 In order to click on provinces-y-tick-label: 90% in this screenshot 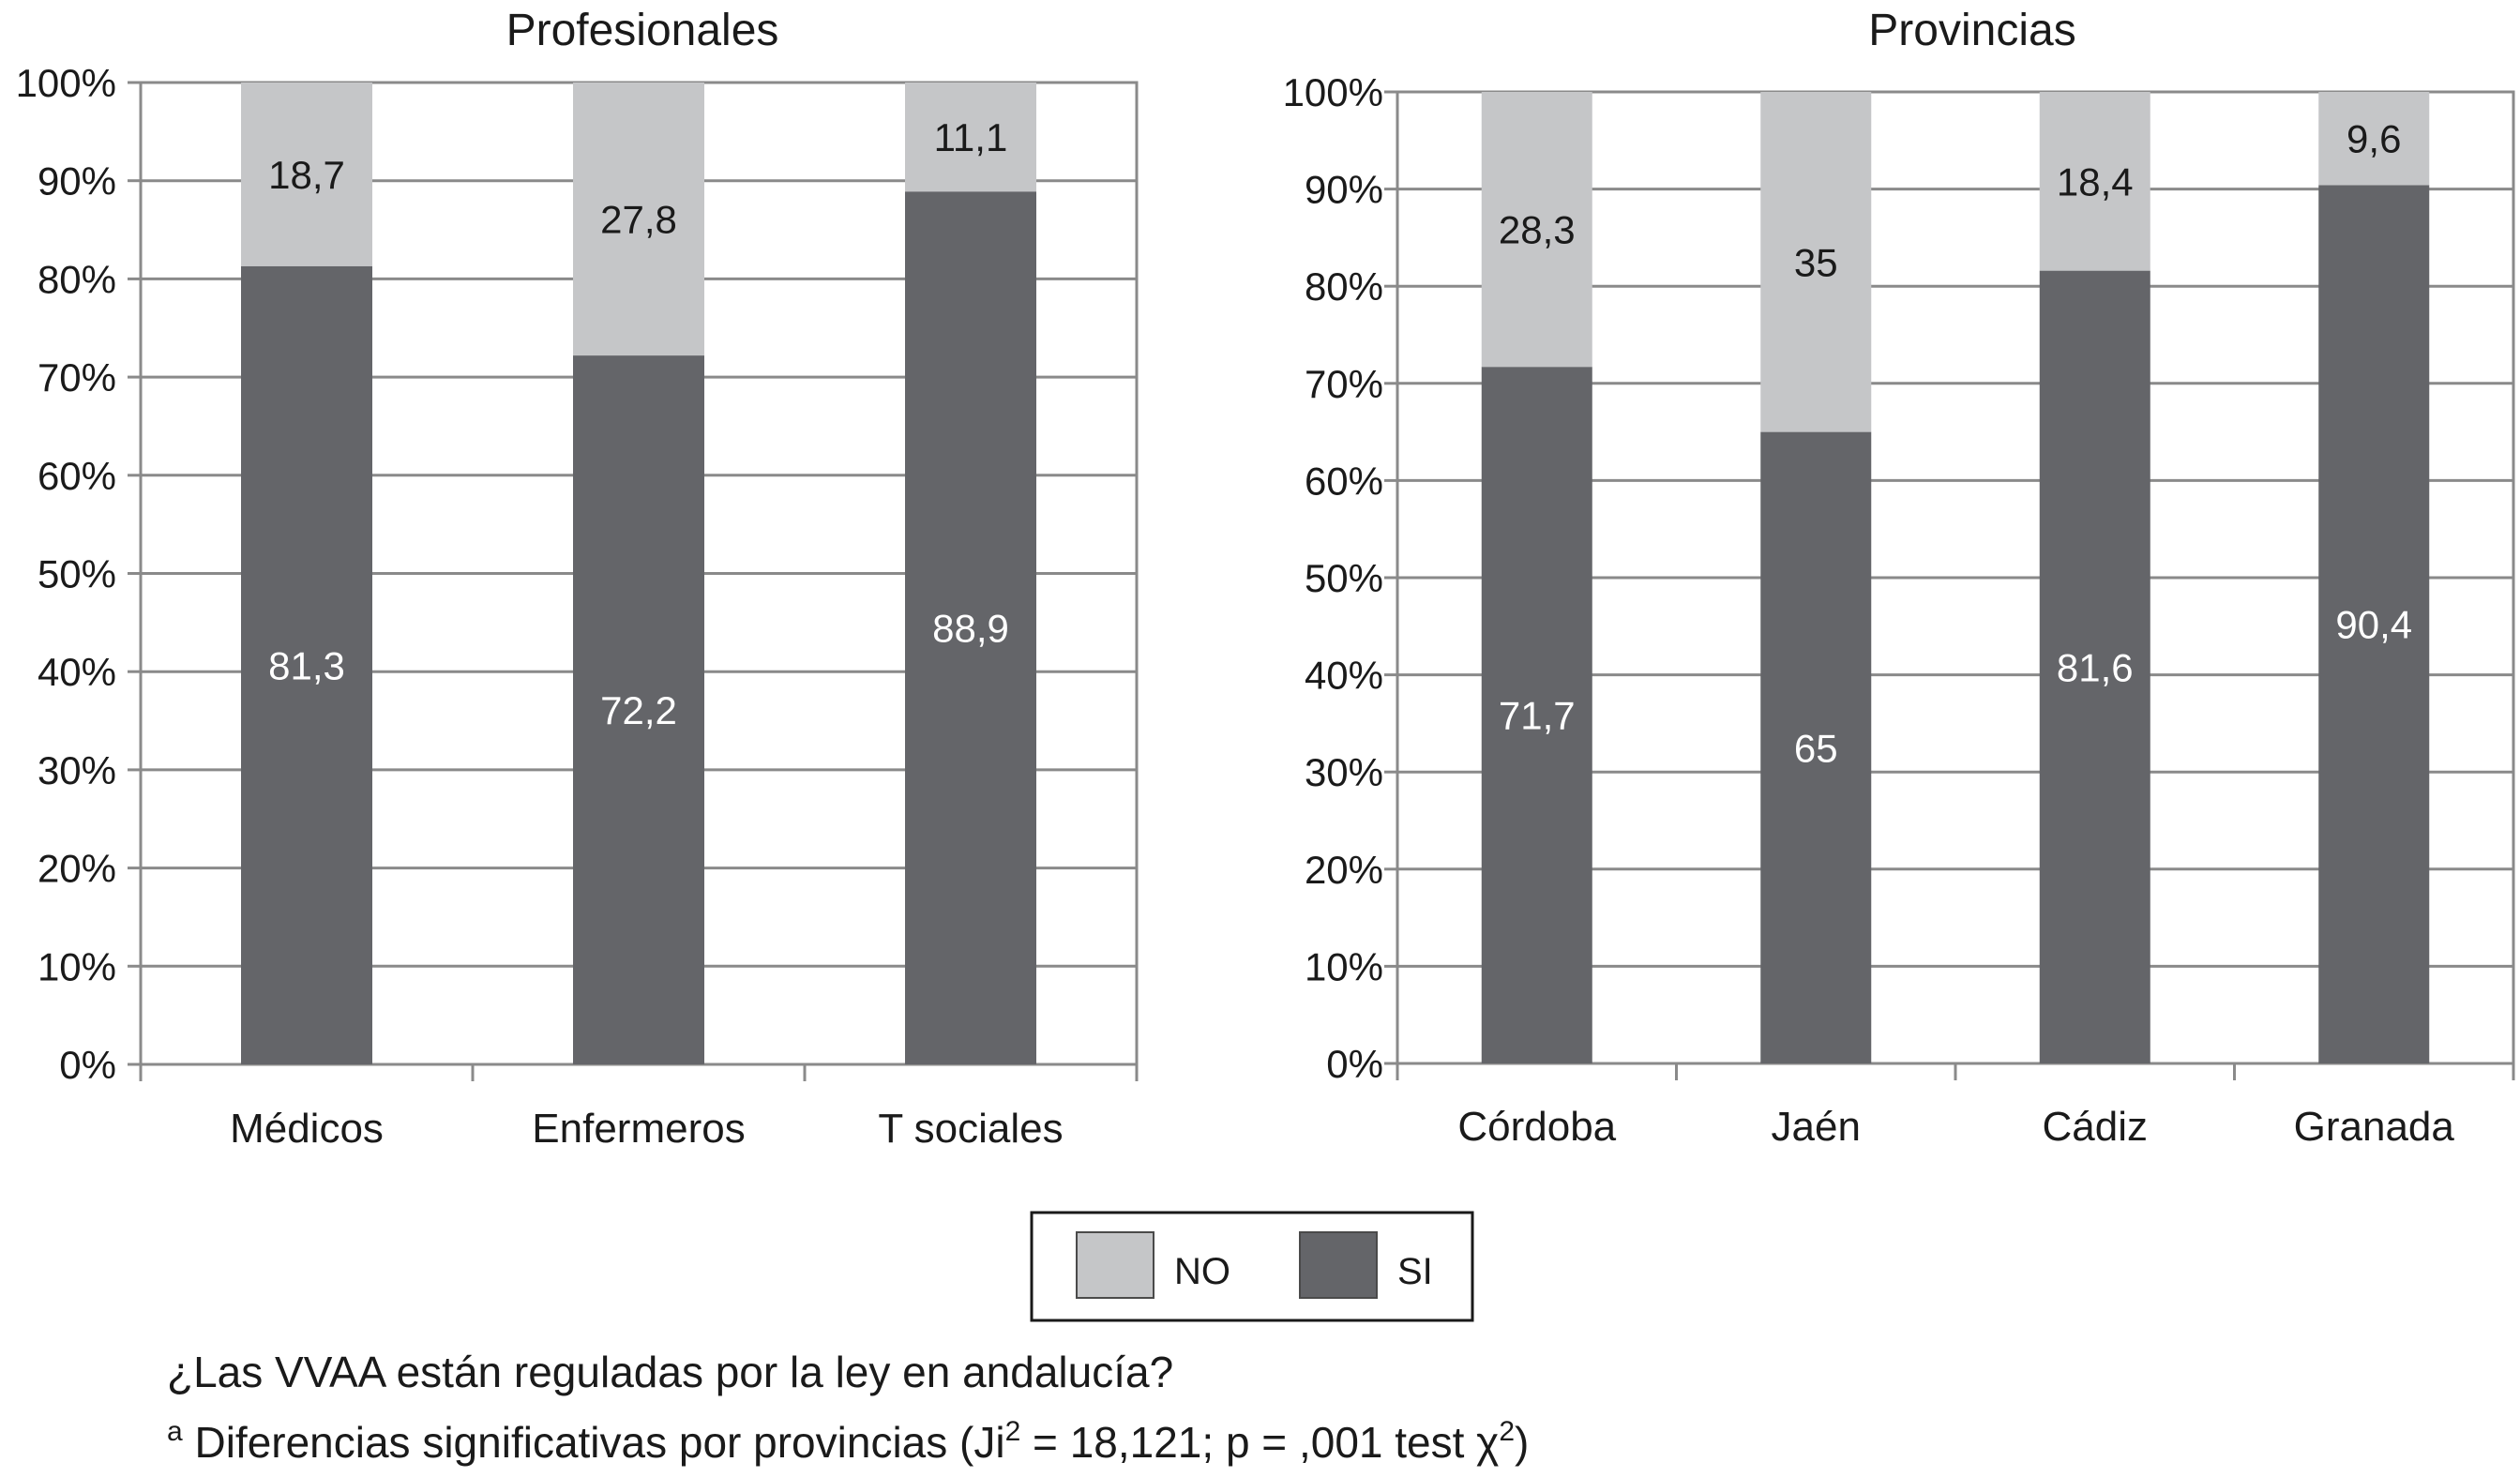, I will do `click(1344, 190)`.